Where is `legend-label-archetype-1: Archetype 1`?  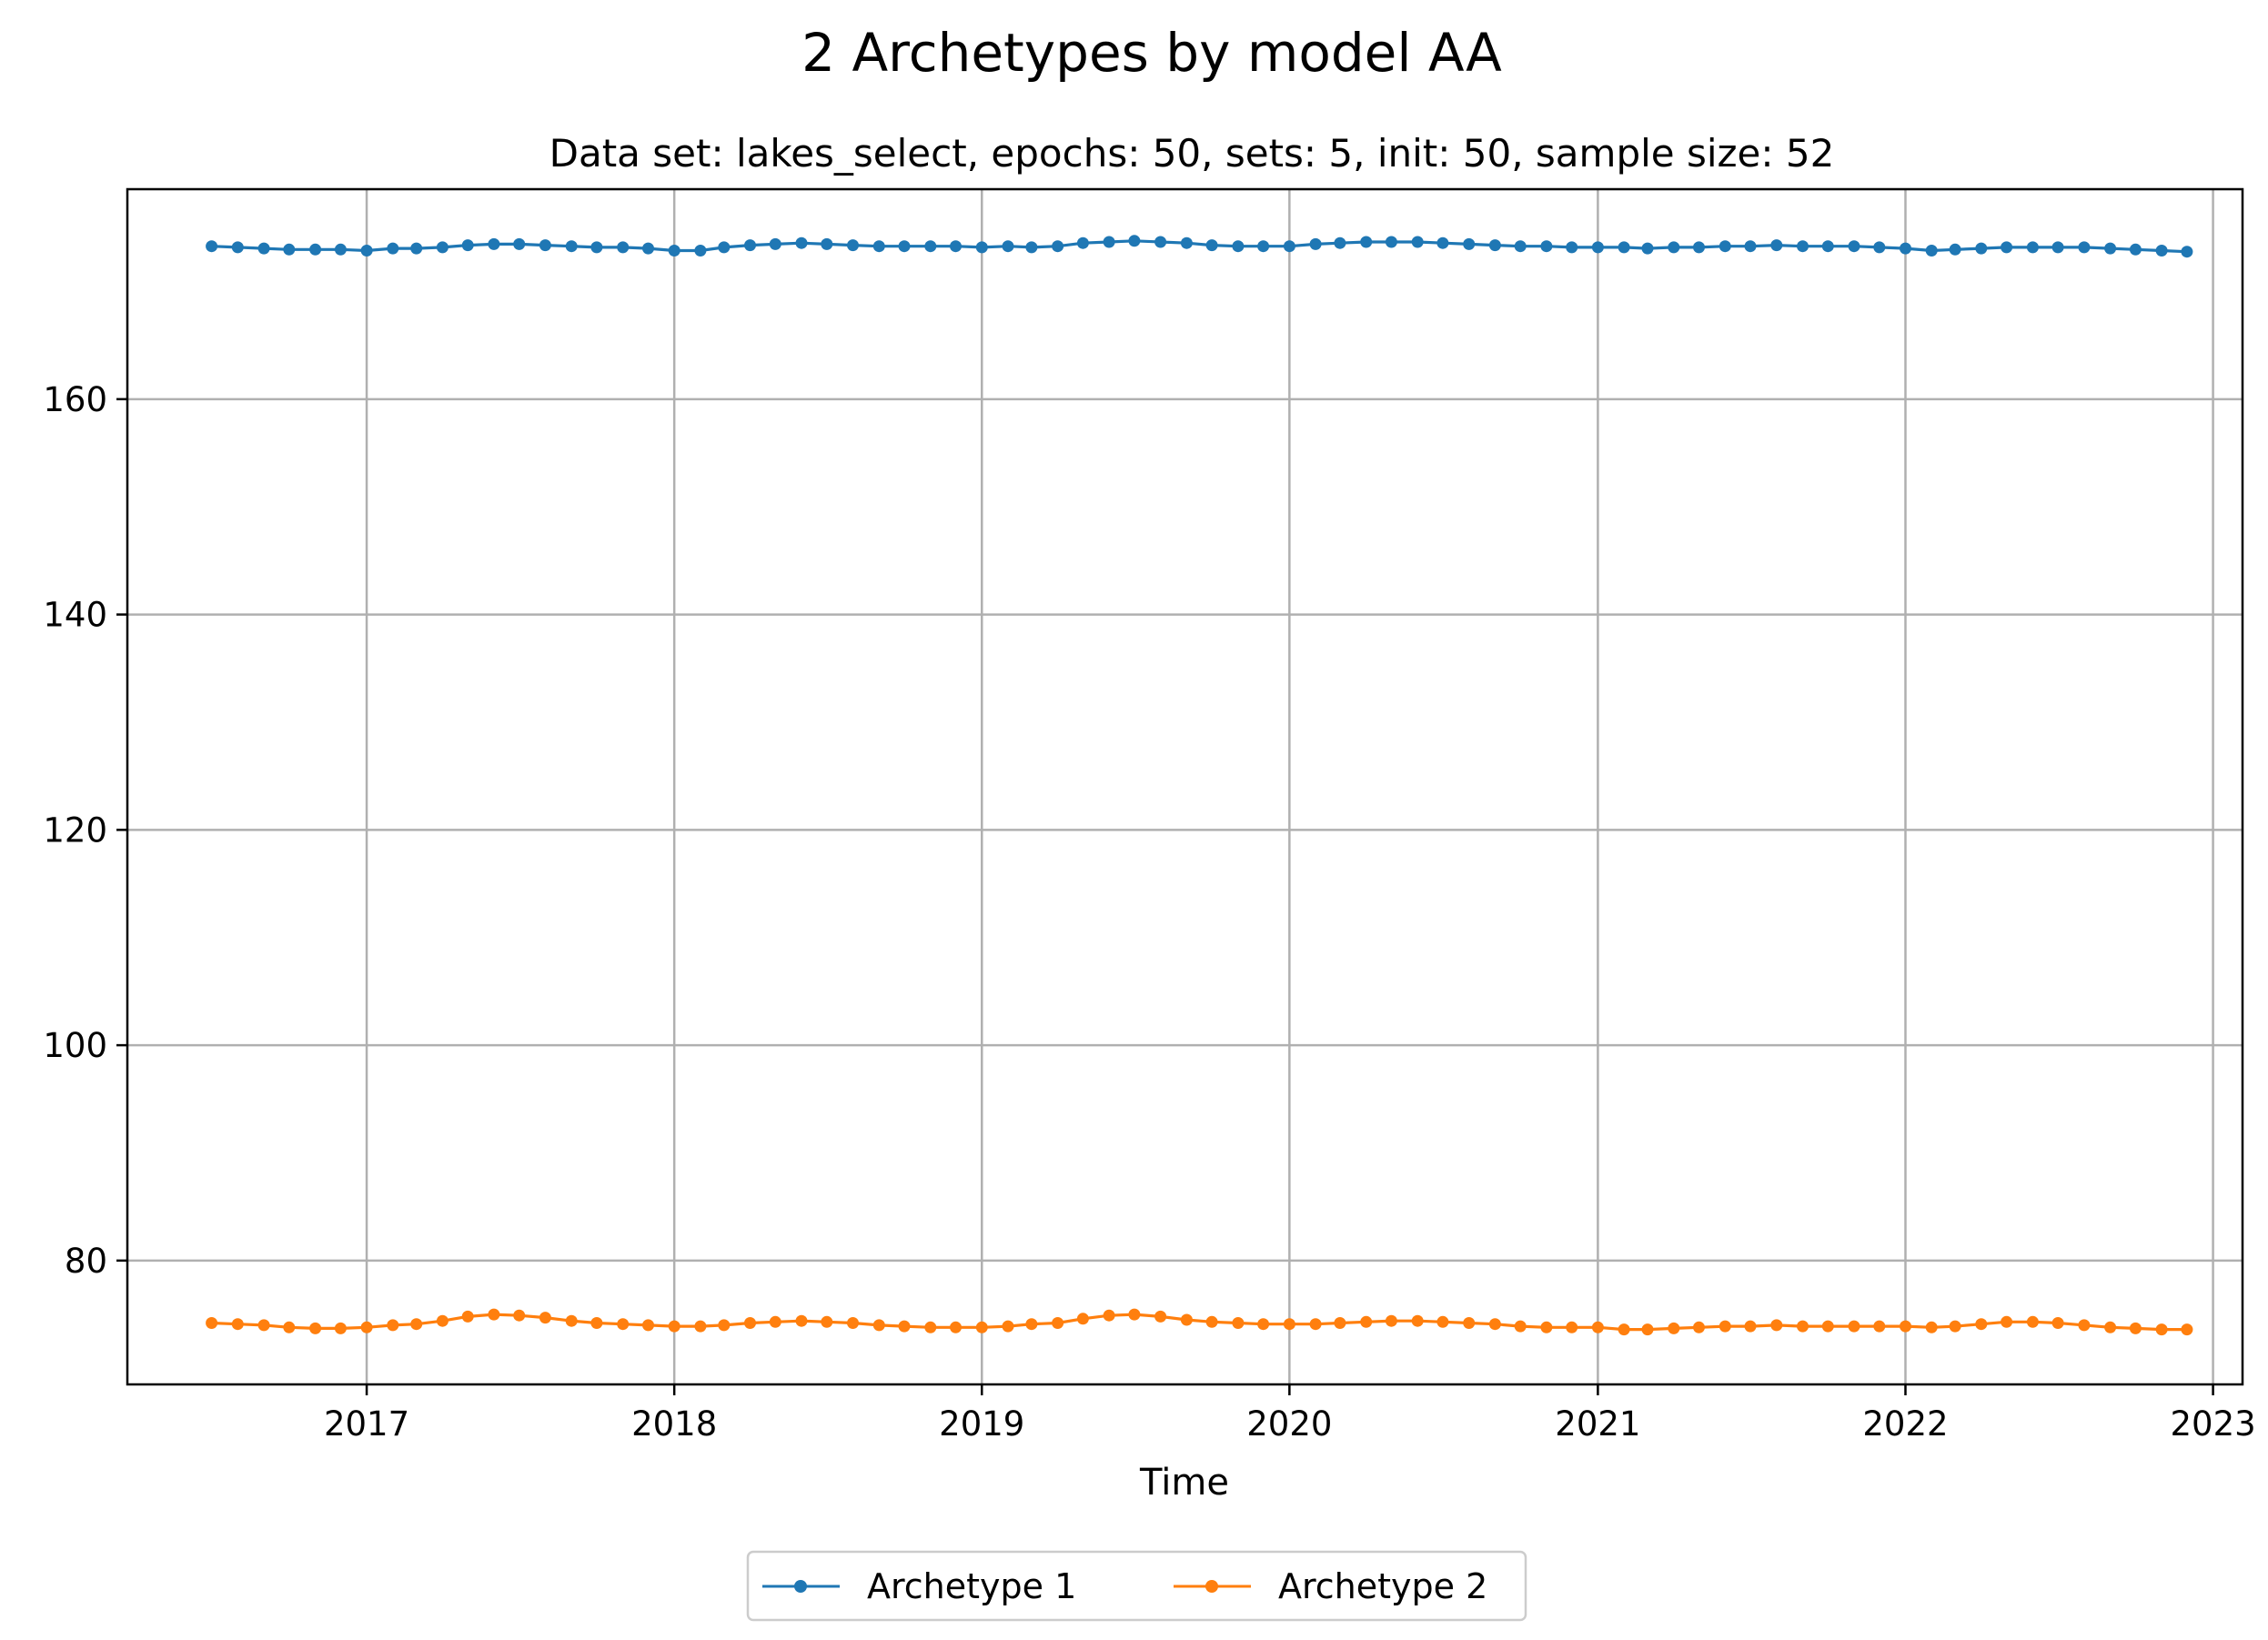
legend-label-archetype-1: Archetype 1 is located at coordinates (972, 1586).